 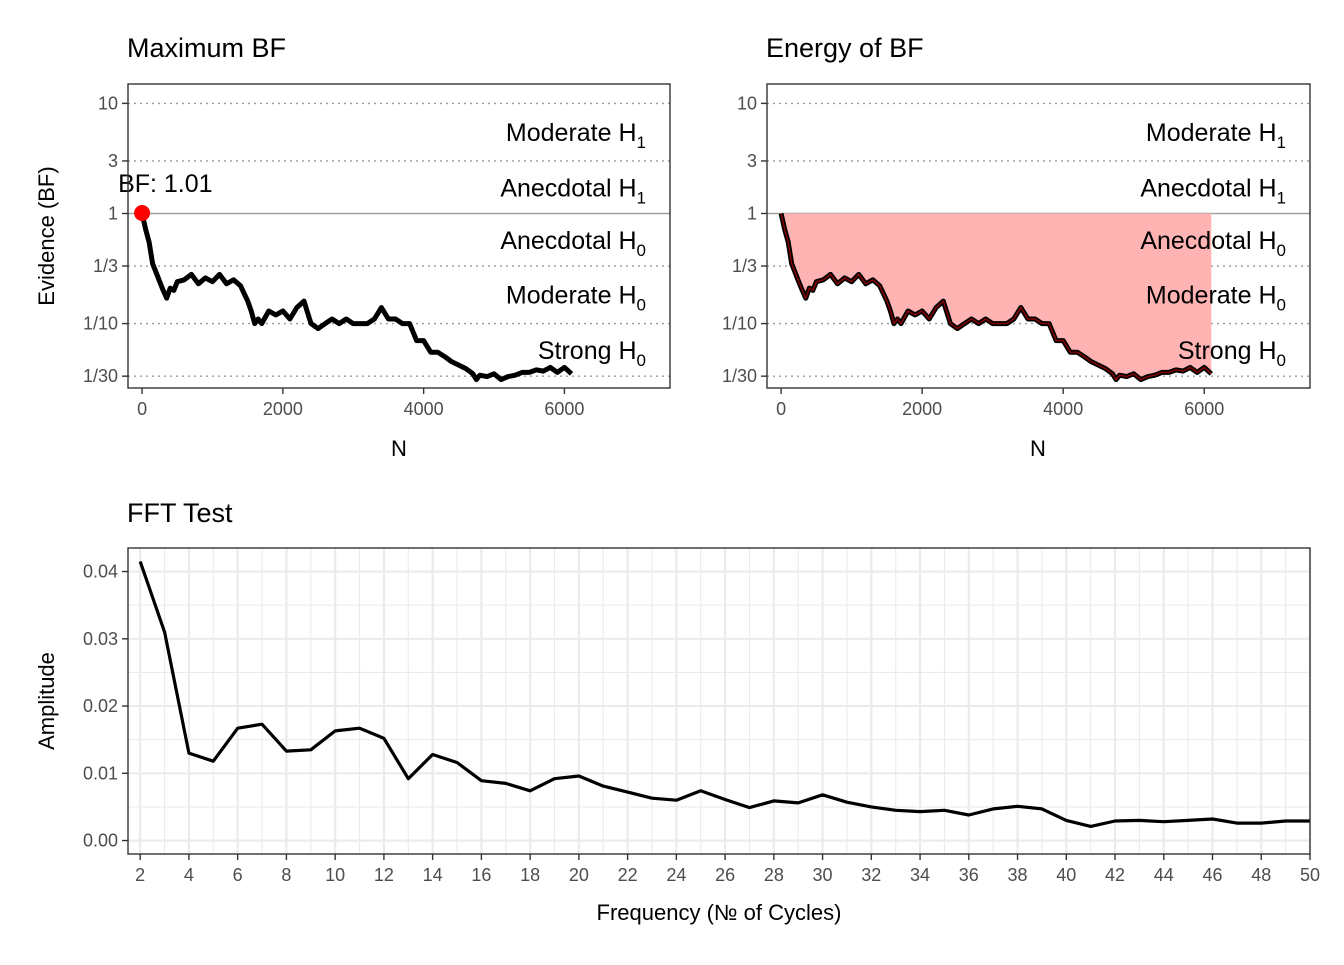 What do you see at coordinates (481, 875) in the screenshot?
I see `x-tick-label: 16` at bounding box center [481, 875].